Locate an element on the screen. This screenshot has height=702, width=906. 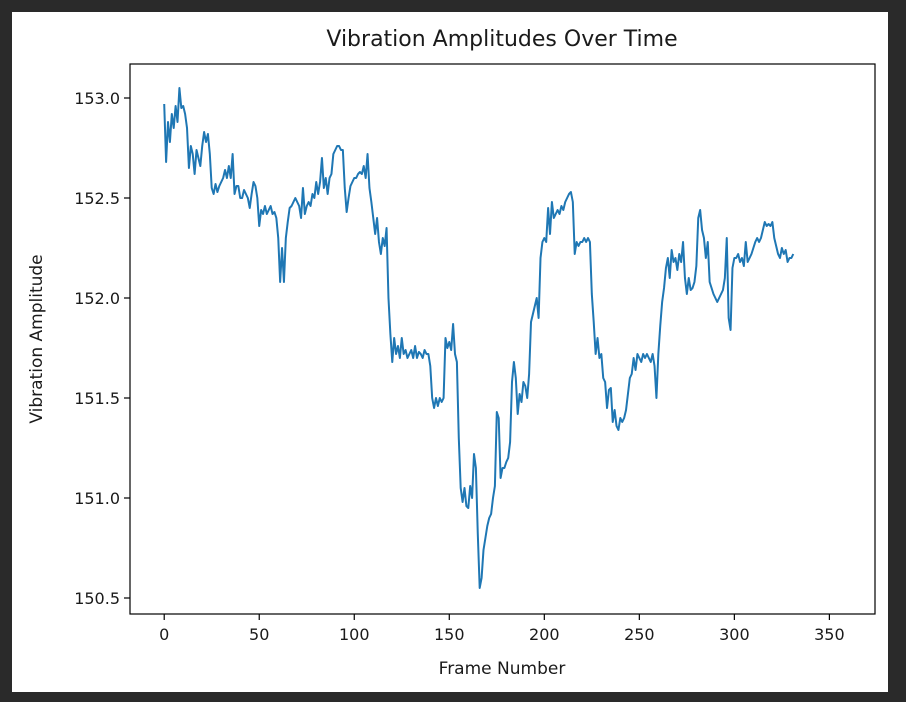
y-tick-label: 150.5 is located at coordinates (97, 598).